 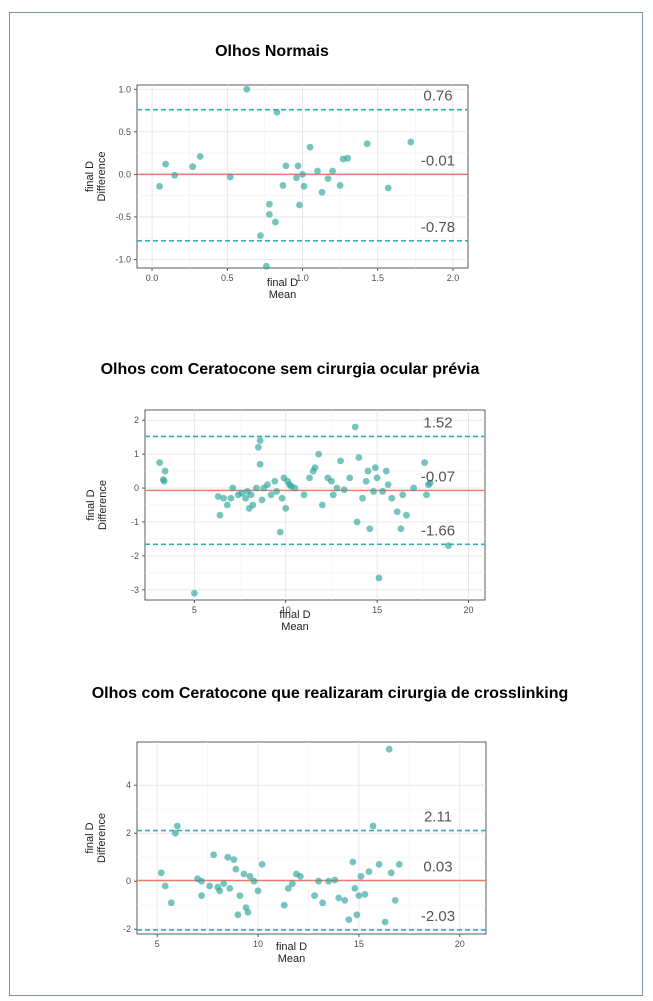 What do you see at coordinates (291, 947) in the screenshot?
I see `x-axis-label: final D` at bounding box center [291, 947].